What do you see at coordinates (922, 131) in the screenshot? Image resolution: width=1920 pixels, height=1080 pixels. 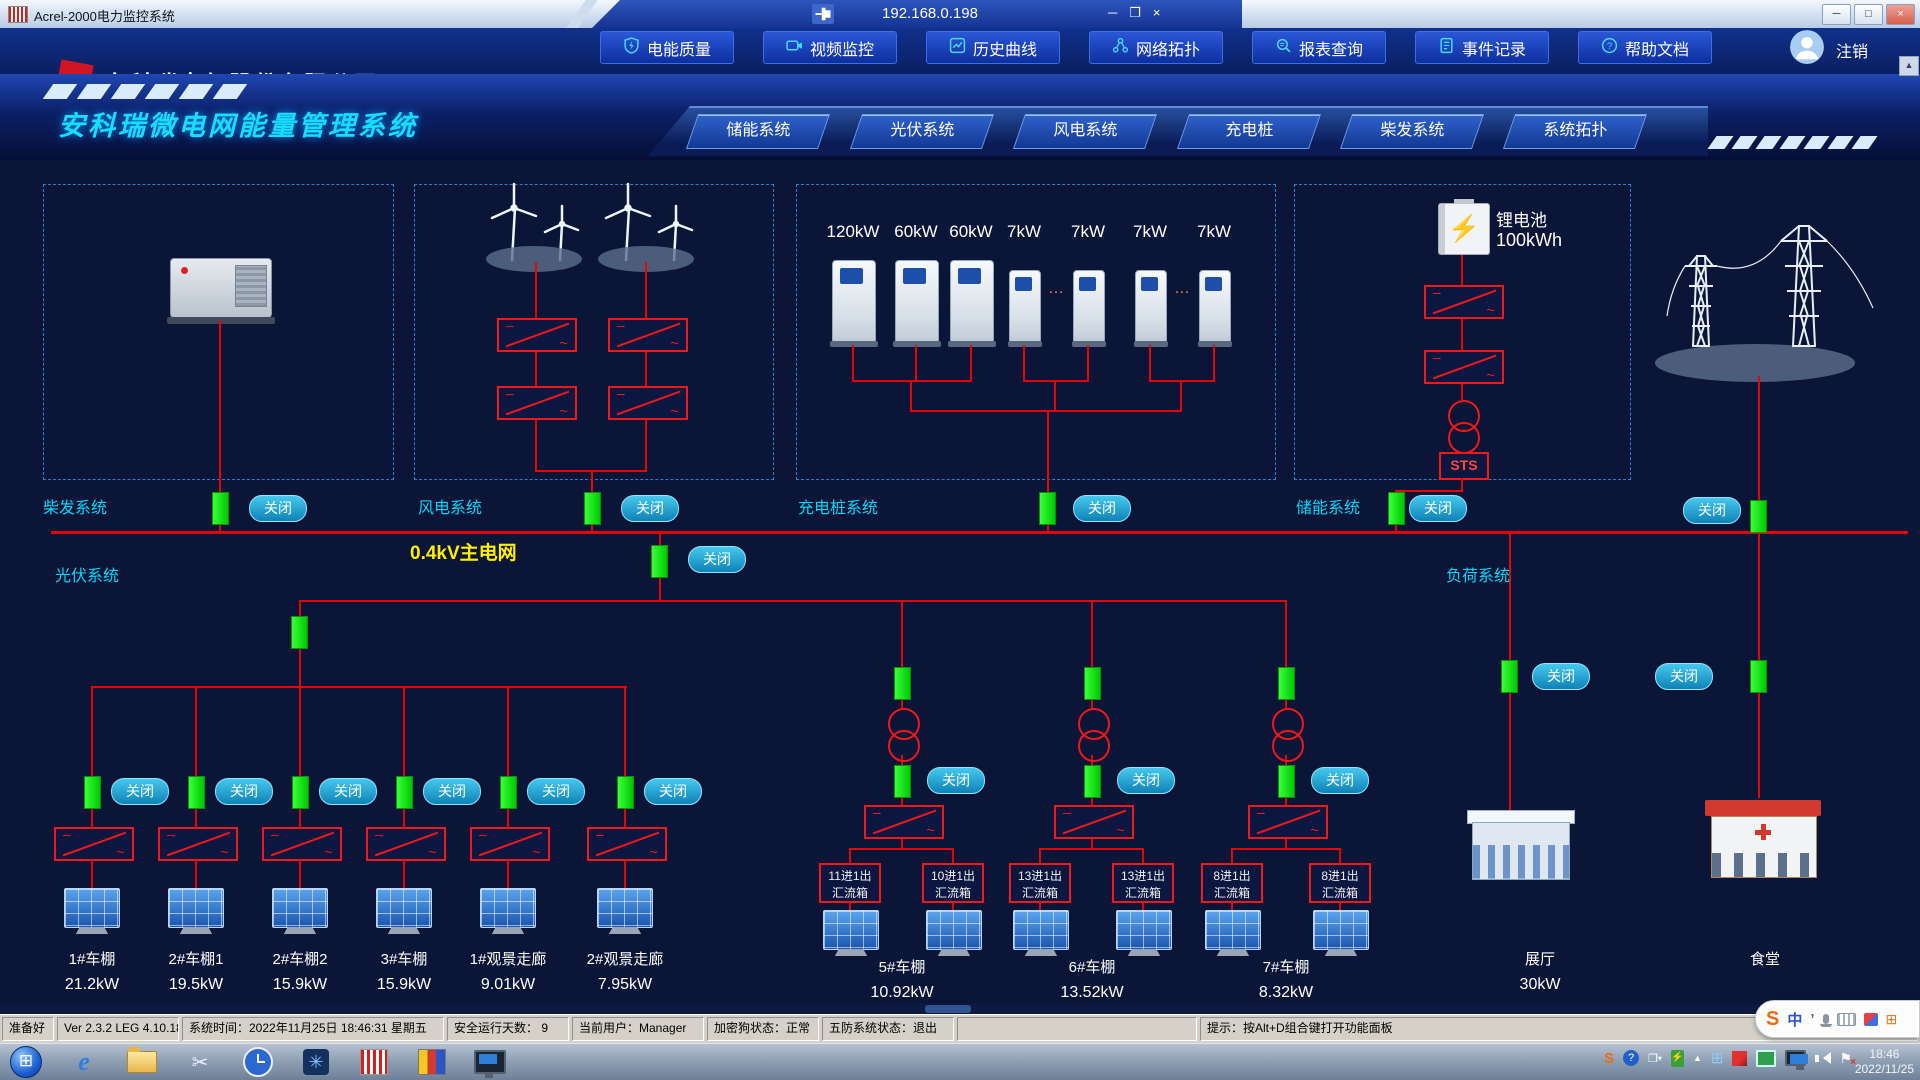 I see `tab-pv: 光伏系统` at bounding box center [922, 131].